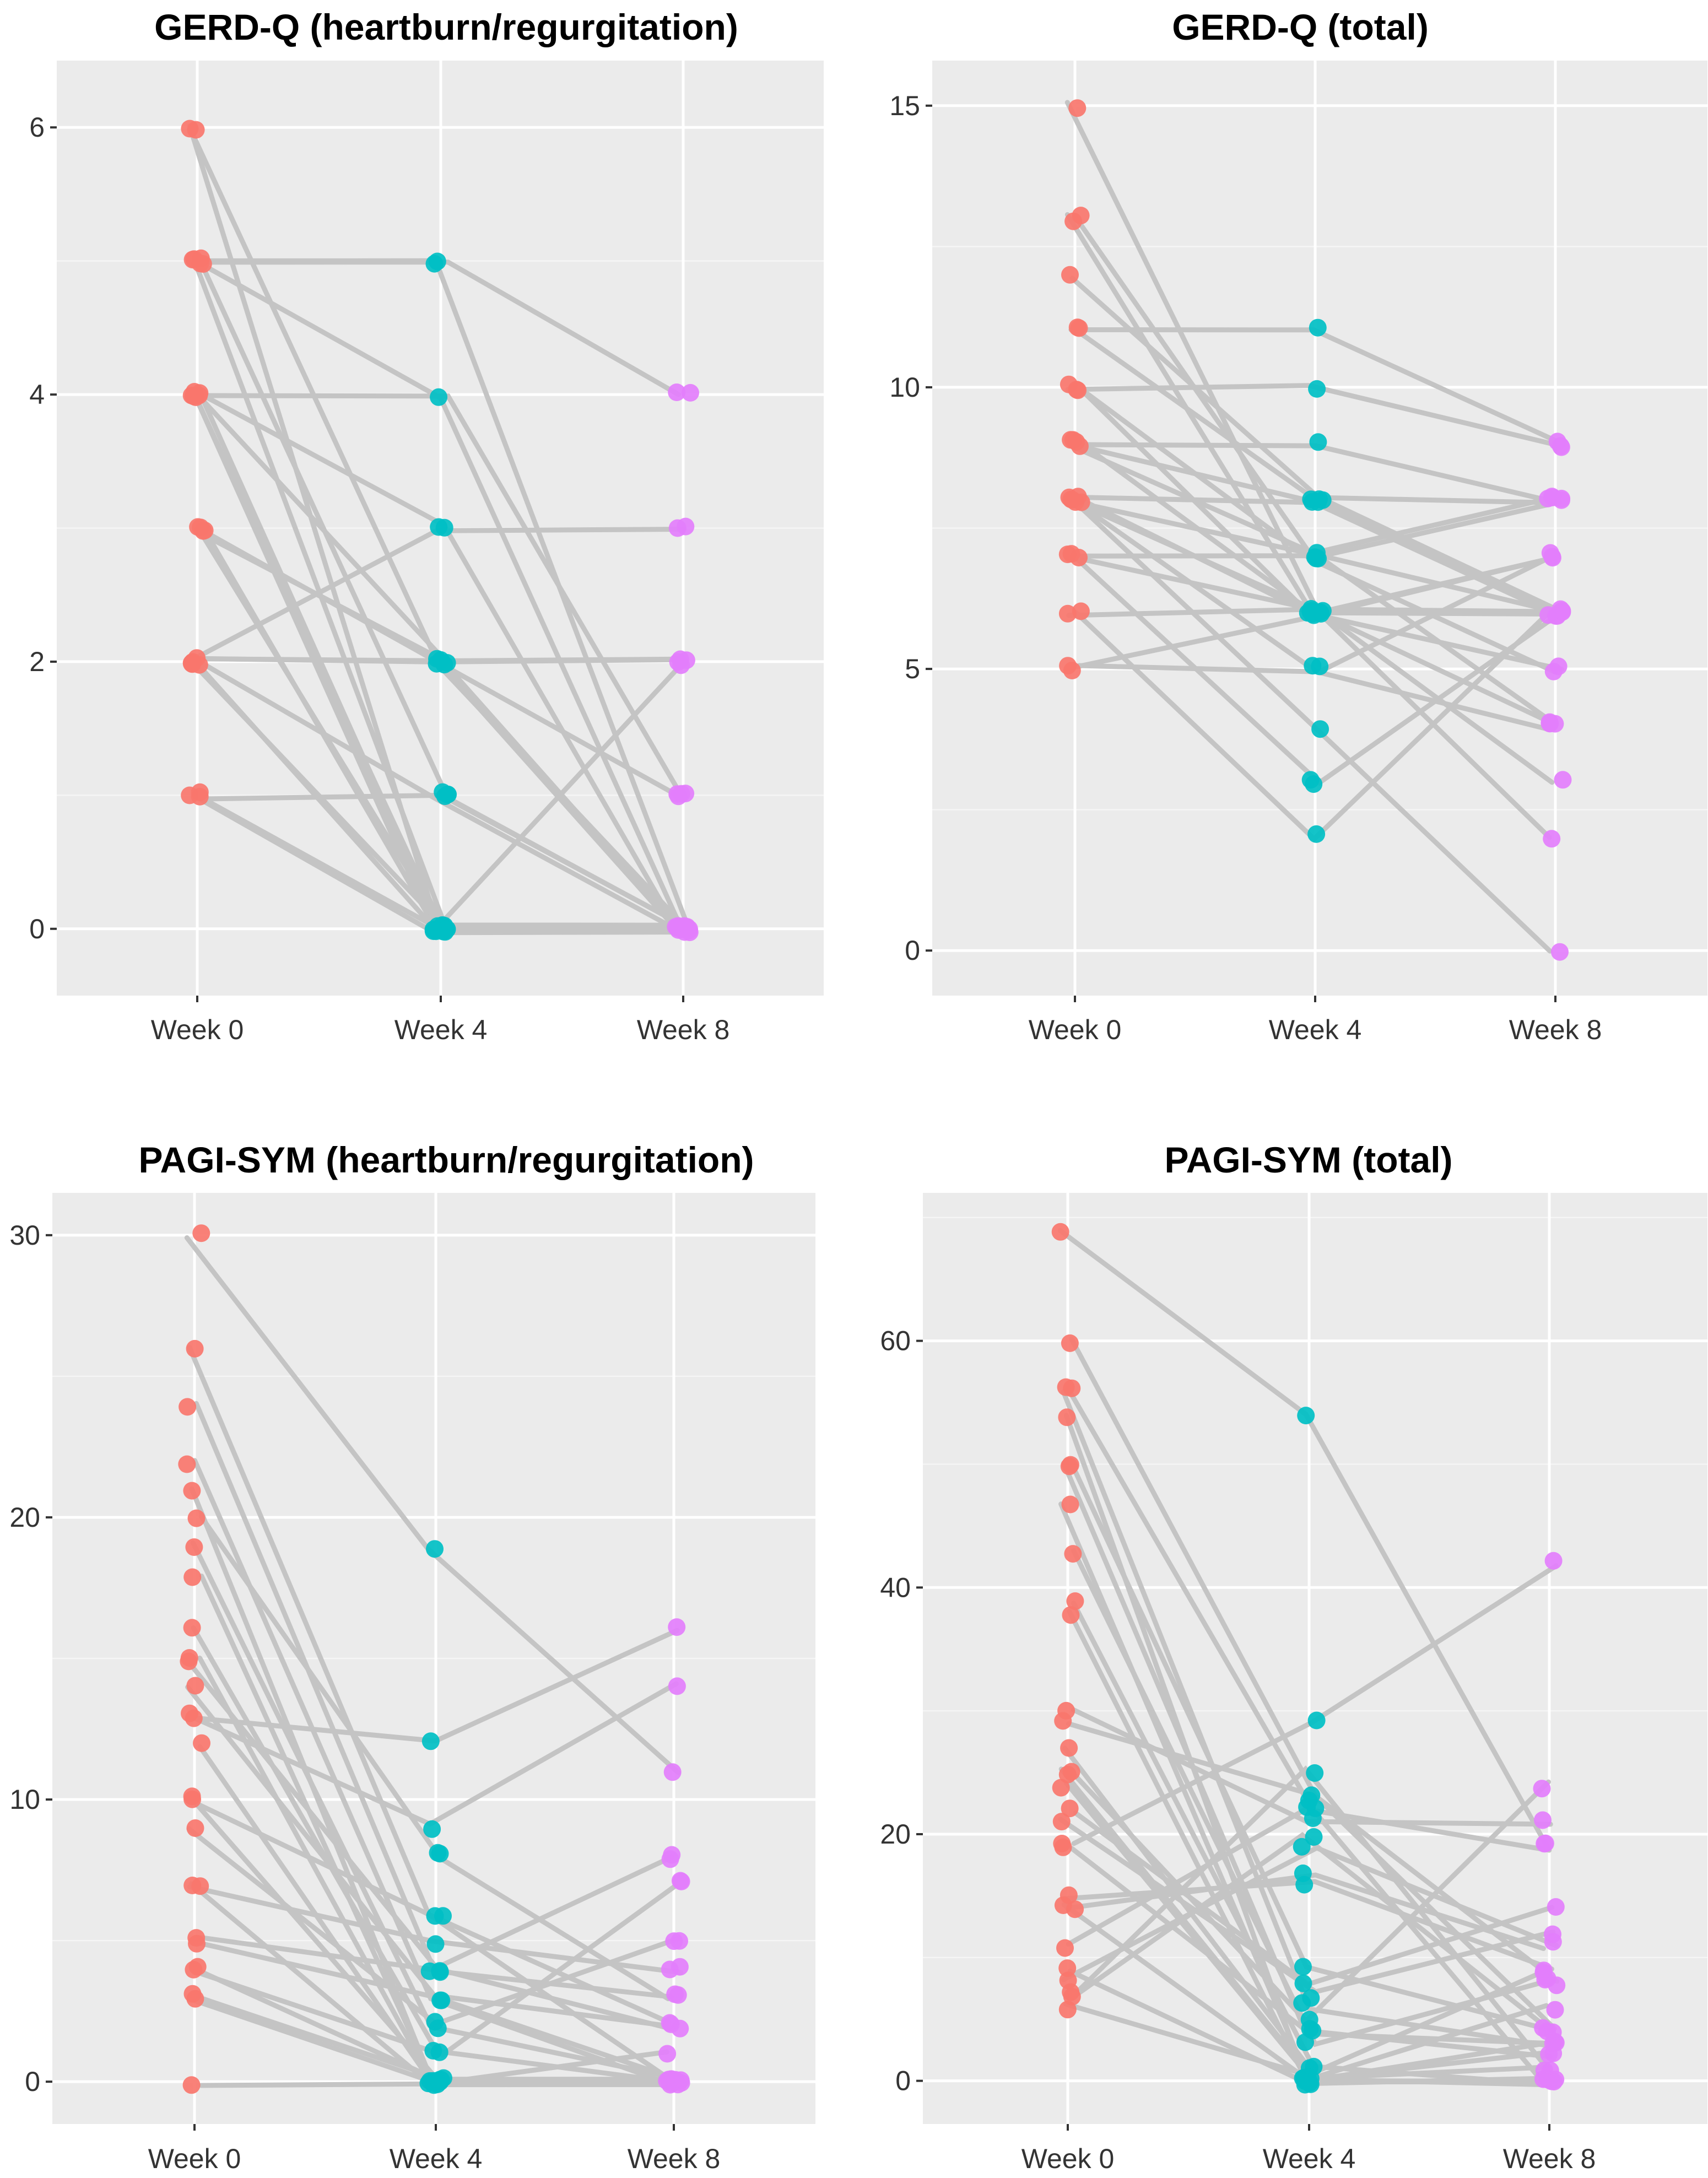 Image resolution: width=1708 pixels, height=2178 pixels. Describe the element at coordinates (37, 662) in the screenshot. I see `y-tick-label: 2` at that location.